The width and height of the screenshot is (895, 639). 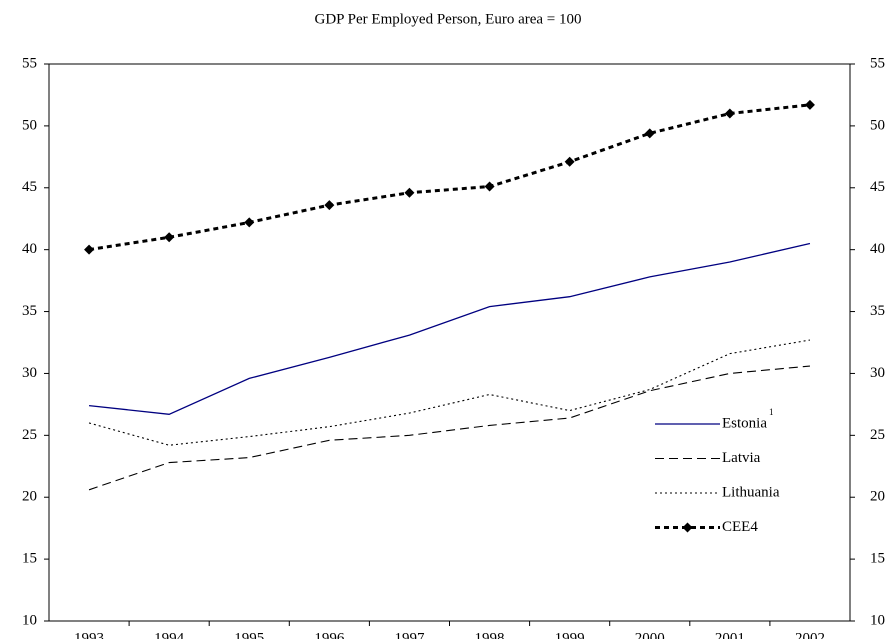 I want to click on y-tick-label: 20, so click(x=29, y=497).